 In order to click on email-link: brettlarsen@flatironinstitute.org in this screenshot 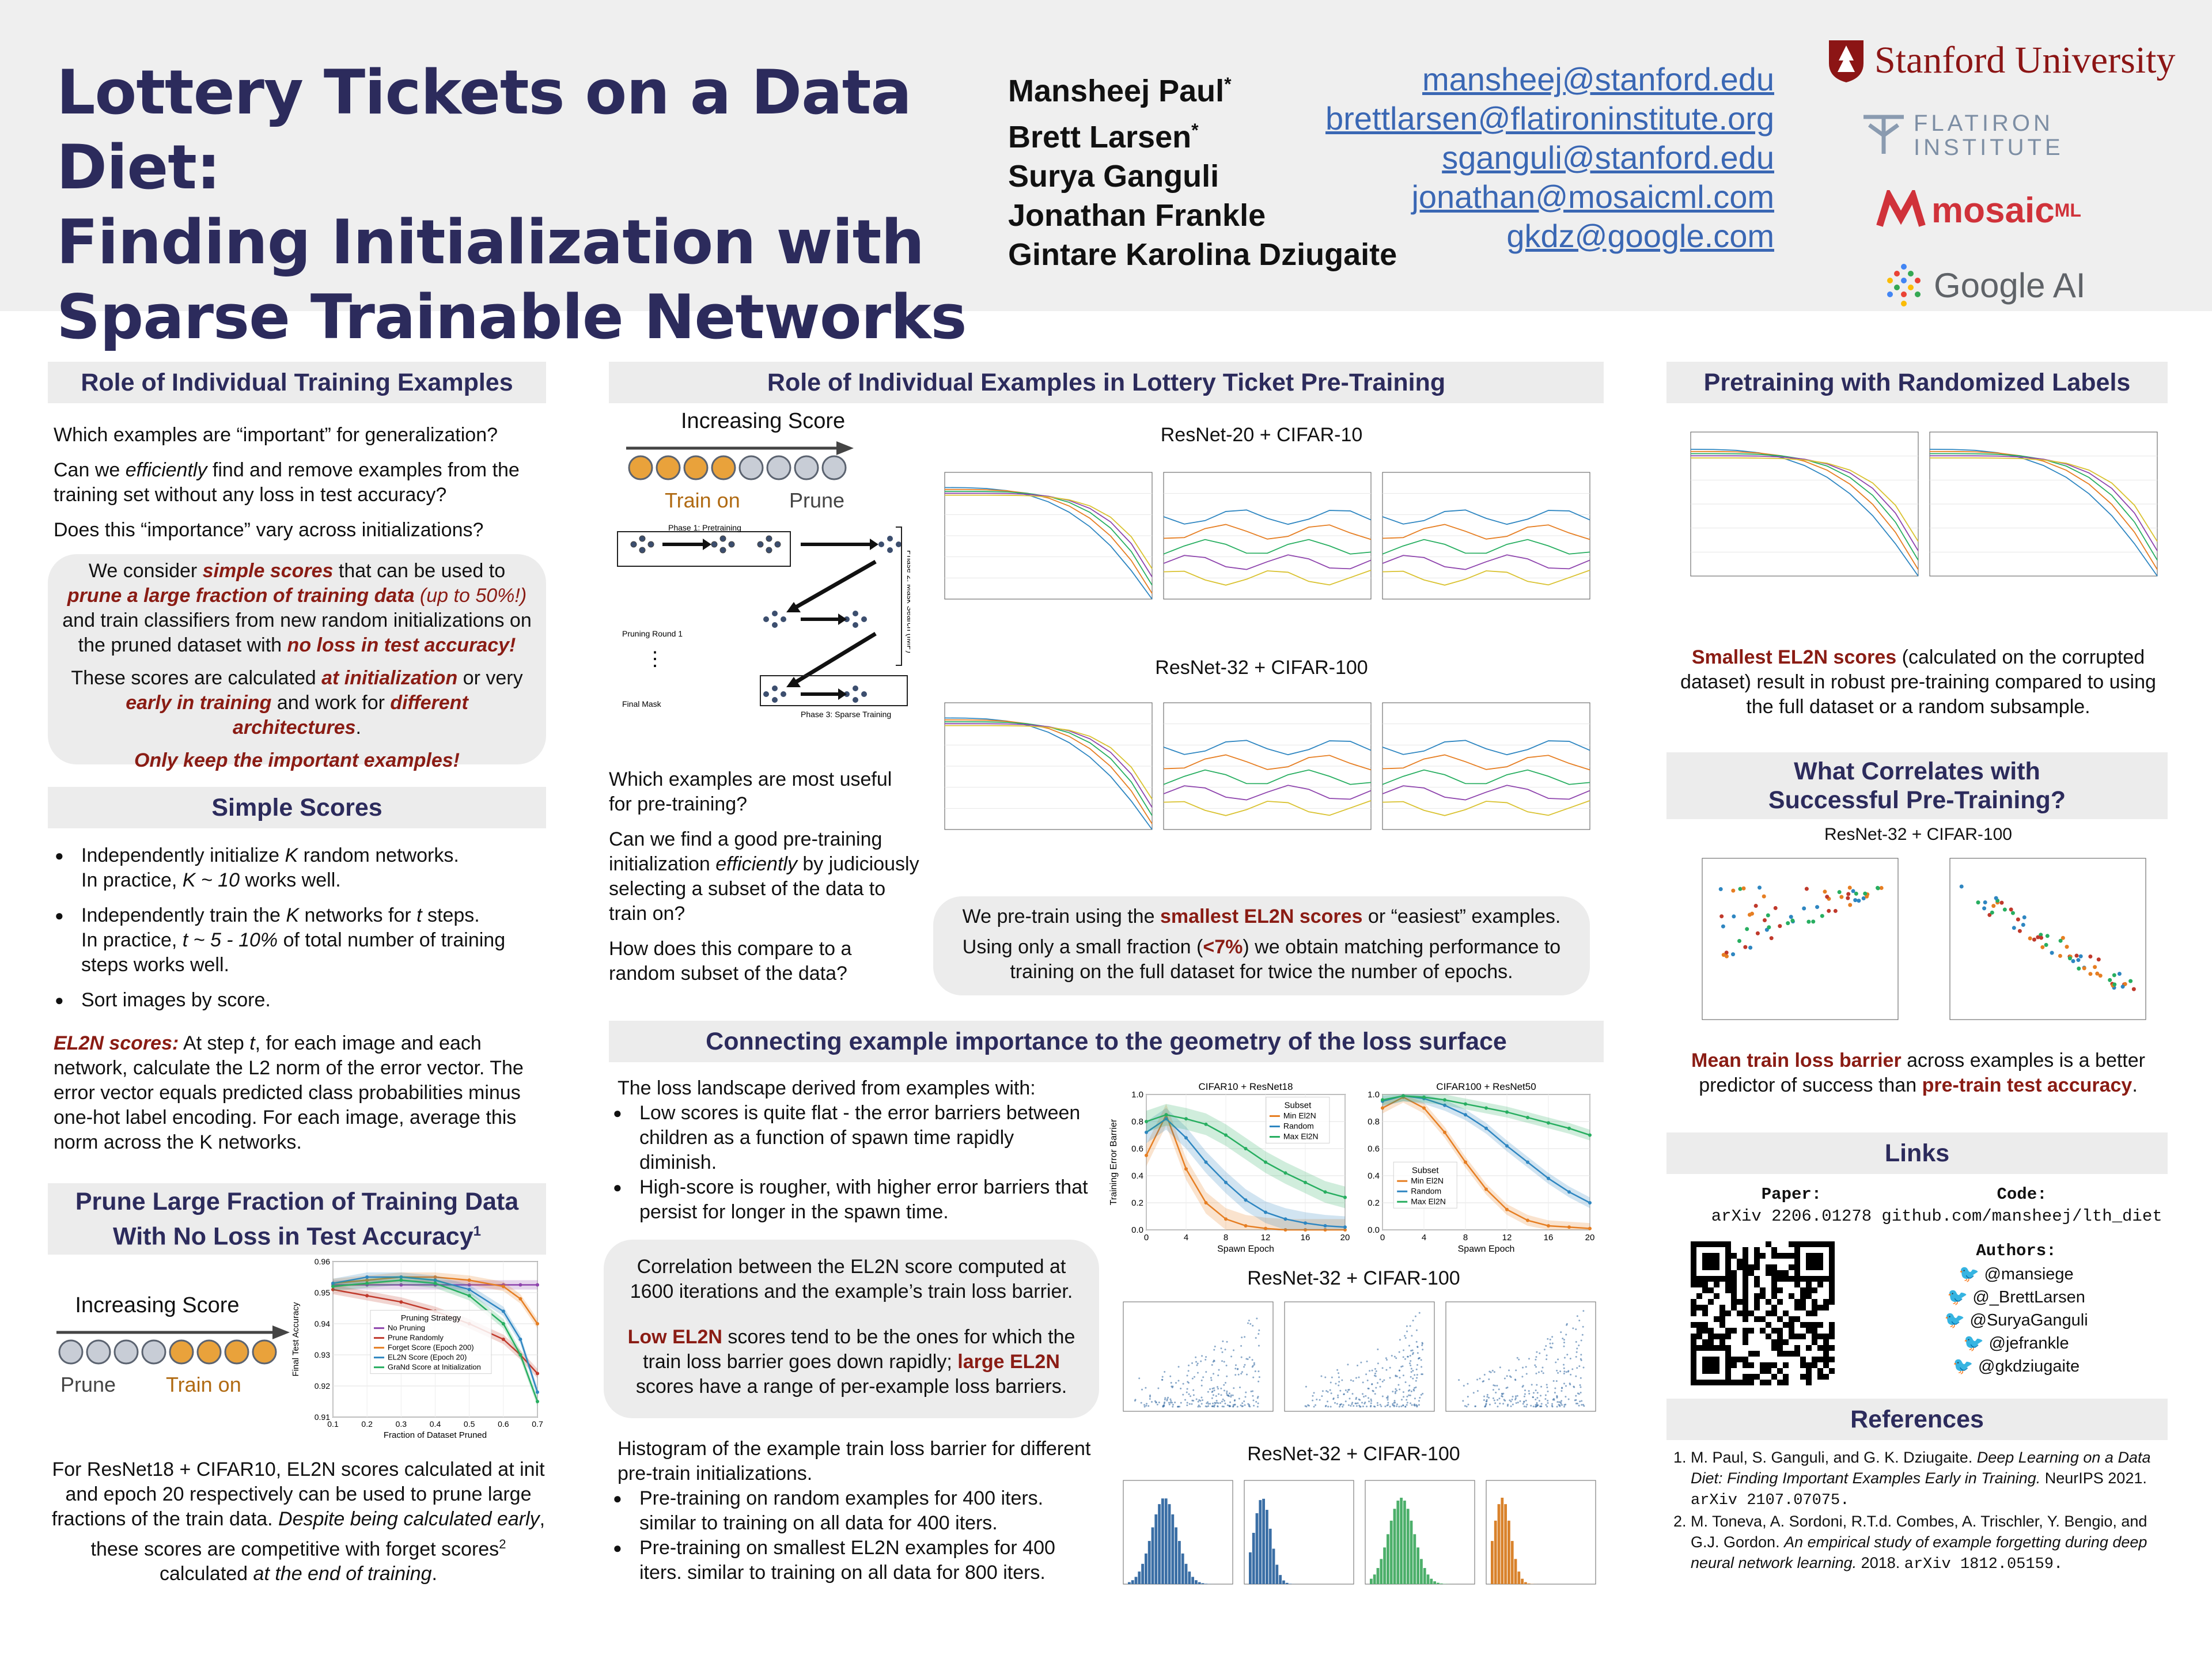, I will do `click(1549, 118)`.